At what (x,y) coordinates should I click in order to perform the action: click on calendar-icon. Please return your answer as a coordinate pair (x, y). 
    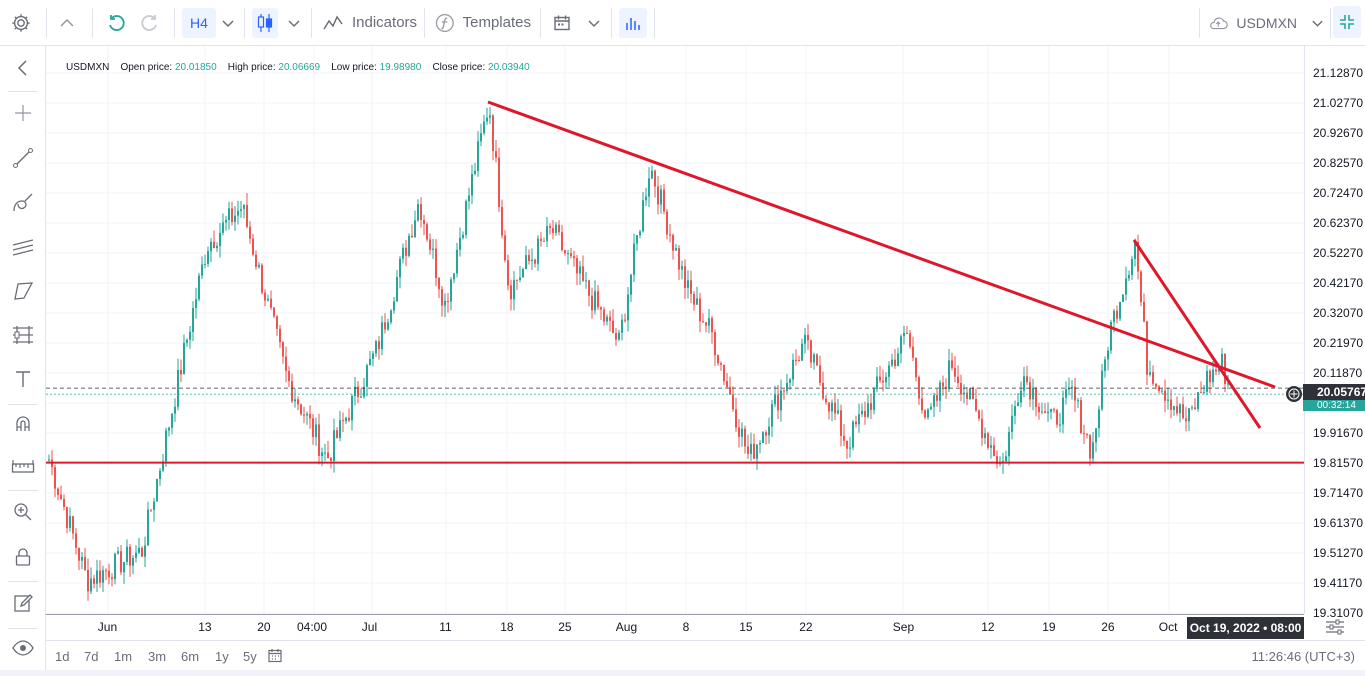
    Looking at the image, I should click on (275, 656).